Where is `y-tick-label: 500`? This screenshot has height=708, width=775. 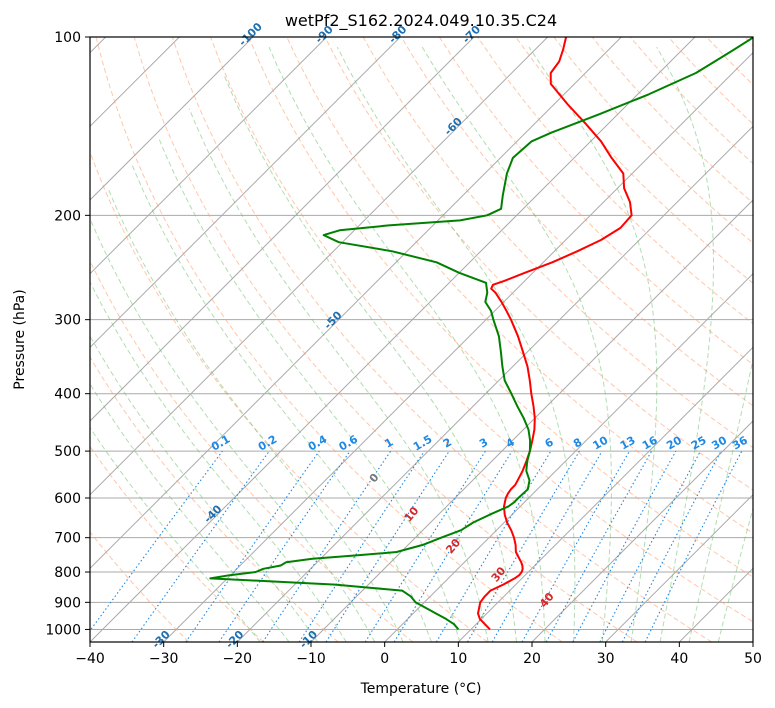 y-tick-label: 500 is located at coordinates (67, 452).